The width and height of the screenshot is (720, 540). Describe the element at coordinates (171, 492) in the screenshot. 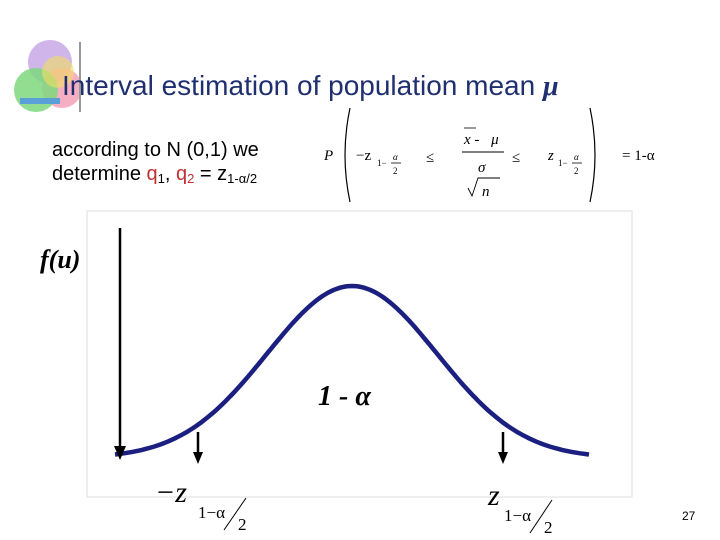

I see `left-quantile: −z` at that location.